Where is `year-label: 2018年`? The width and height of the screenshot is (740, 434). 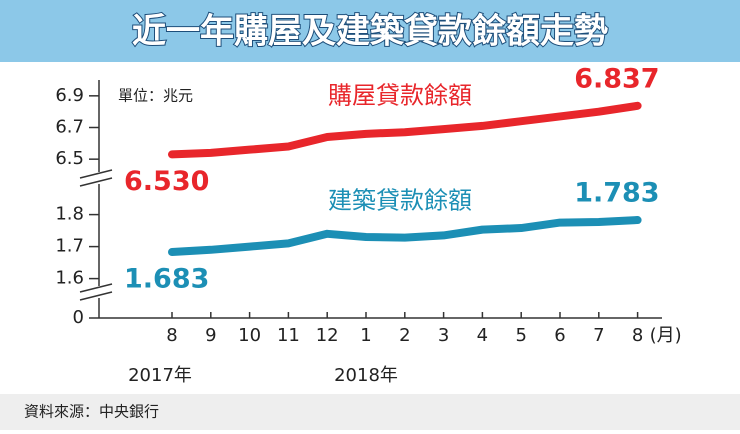 year-label: 2018年 is located at coordinates (366, 375).